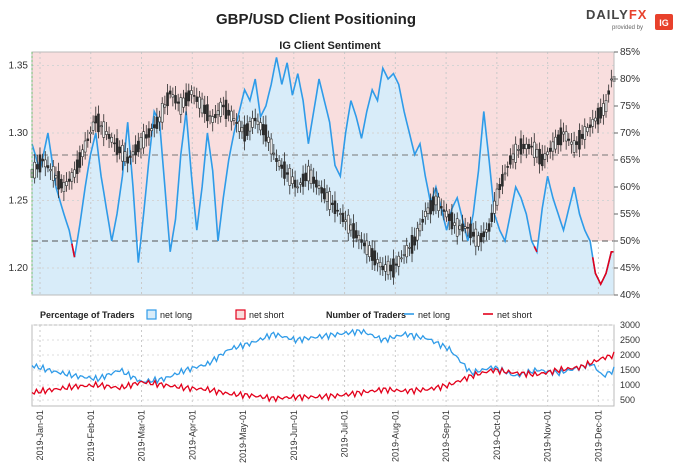 Image resolution: width=680 pixels, height=472 pixels. What do you see at coordinates (176, 315) in the screenshot?
I see `legend-pct-long: net long` at bounding box center [176, 315].